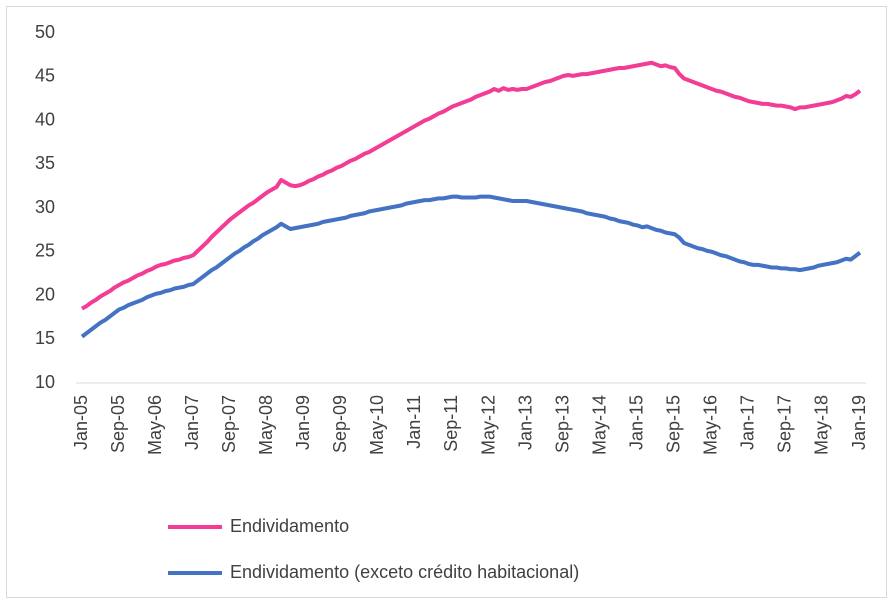 The height and width of the screenshot is (605, 894). What do you see at coordinates (340, 424) in the screenshot?
I see `x-tick-label: Sep-09` at bounding box center [340, 424].